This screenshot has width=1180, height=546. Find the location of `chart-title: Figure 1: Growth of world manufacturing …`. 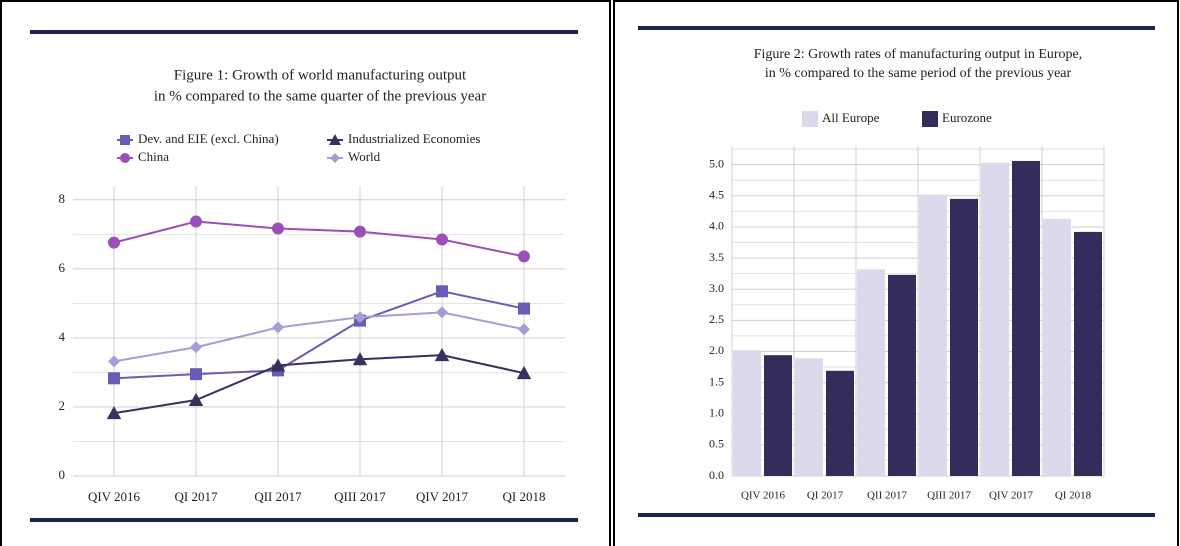

chart-title: Figure 1: Growth of world manufacturing … is located at coordinates (320, 75).